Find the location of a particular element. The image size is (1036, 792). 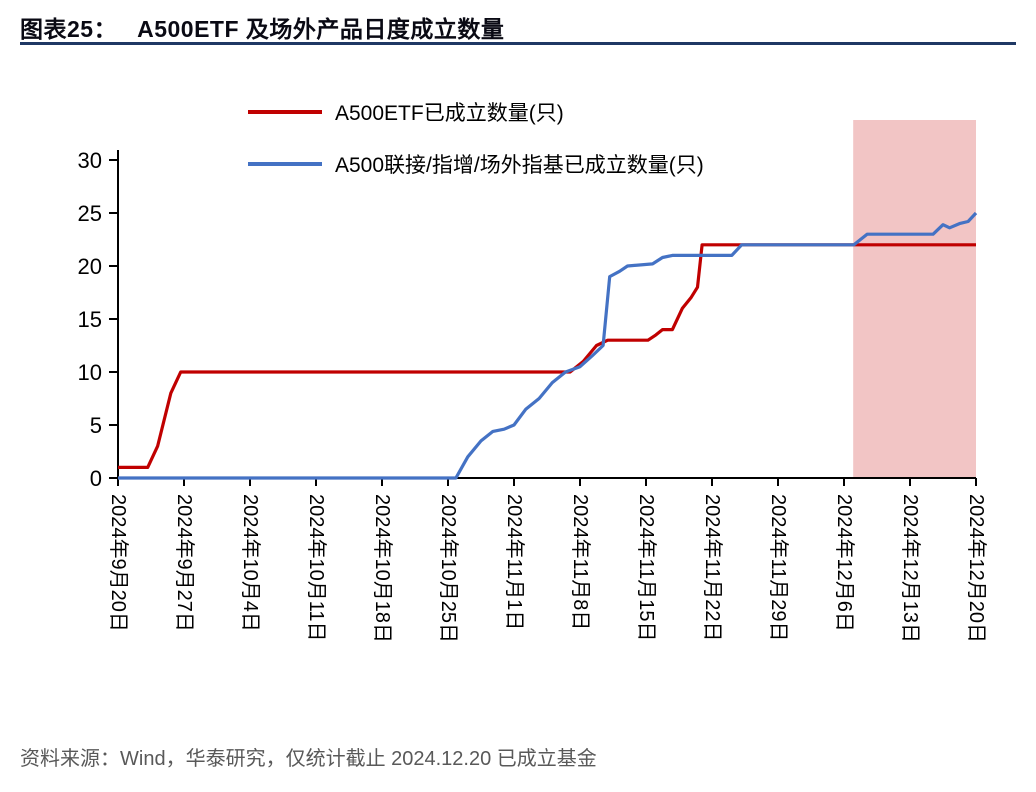

legend-item-otc: A500联接/指增/场外指基已成立数量(只) is located at coordinates (476, 164).